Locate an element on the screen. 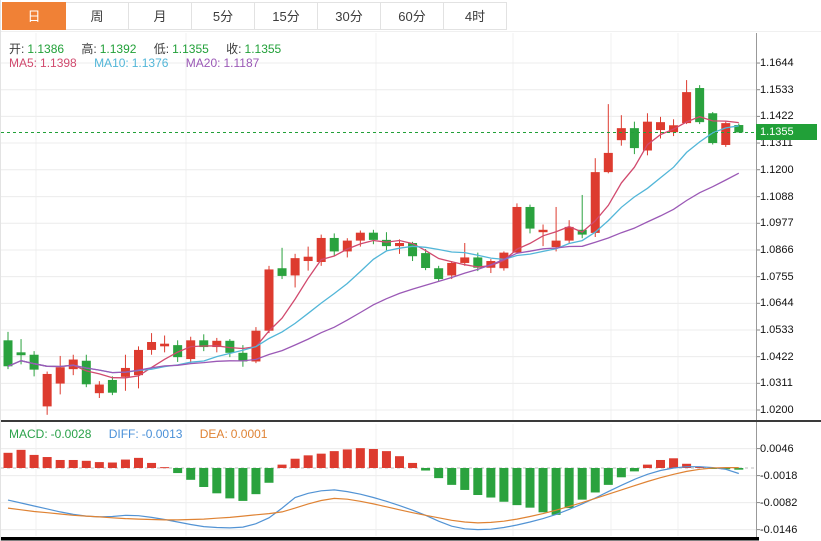  ma5-value: 1.1398 is located at coordinates (58, 63).